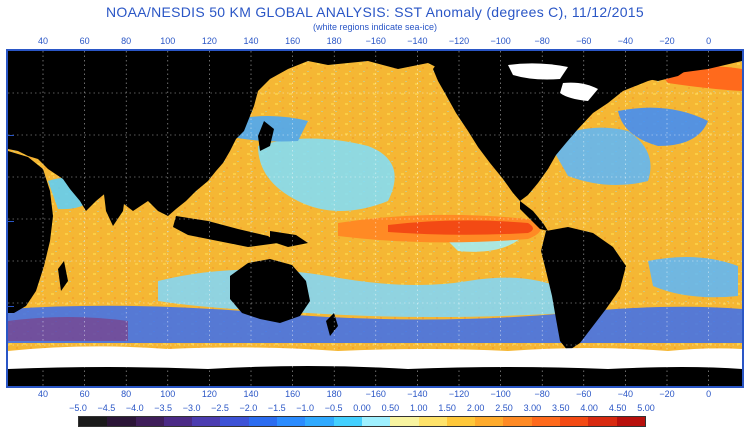 This screenshot has height=430, width=750. Describe the element at coordinates (532, 408) in the screenshot. I see `colorbar-label: 3.00` at that location.